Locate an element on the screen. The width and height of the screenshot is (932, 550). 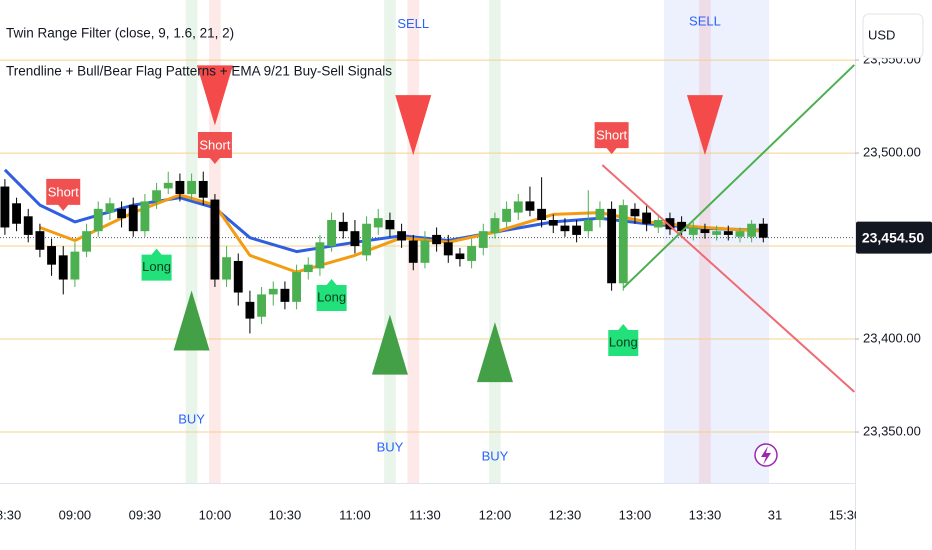
indicator-legend: Twin Range Filter (close, 9, 1.6, 21, 2) is located at coordinates (120, 33).